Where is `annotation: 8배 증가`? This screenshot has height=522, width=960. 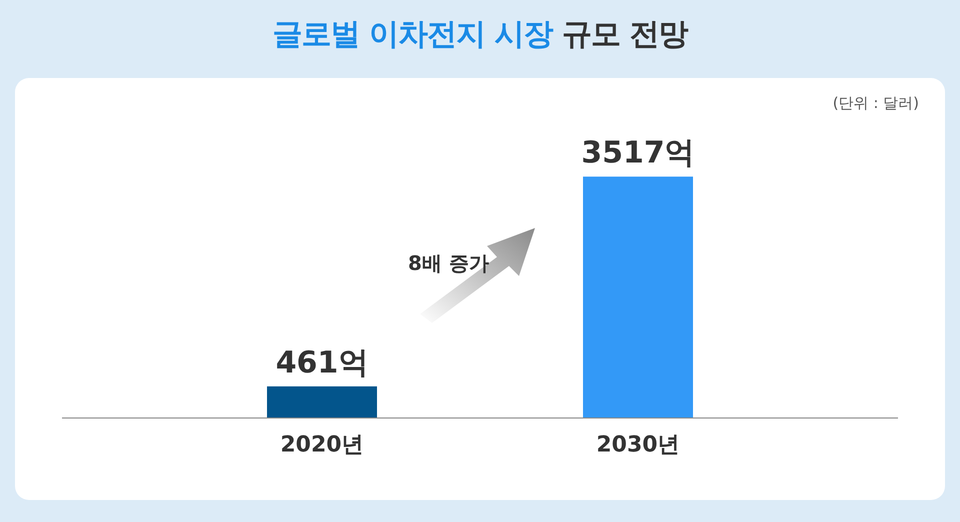 annotation: 8배 증가 is located at coordinates (448, 263).